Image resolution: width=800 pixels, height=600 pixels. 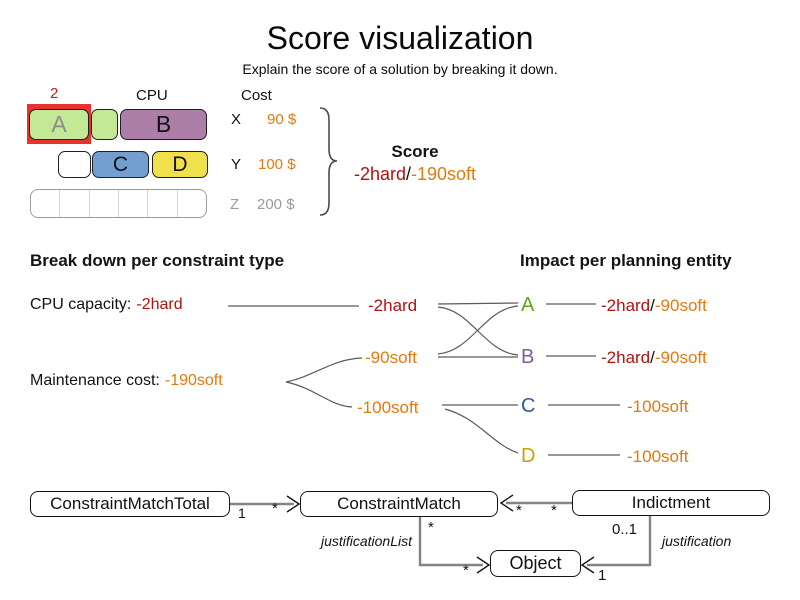 I want to click on process-block-a-label: A, so click(x=59, y=124).